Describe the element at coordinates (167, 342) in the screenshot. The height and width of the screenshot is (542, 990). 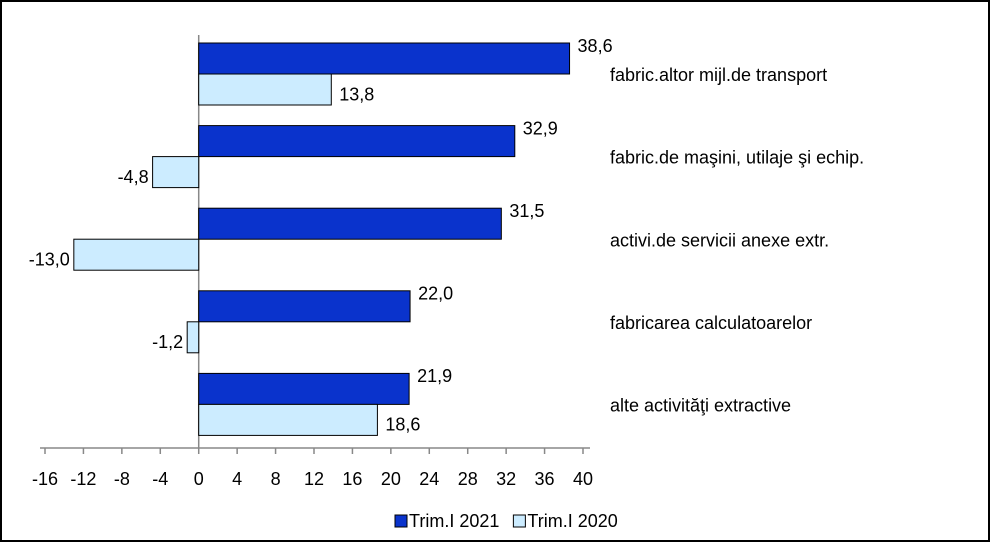
I see `value-label: -1,2` at that location.